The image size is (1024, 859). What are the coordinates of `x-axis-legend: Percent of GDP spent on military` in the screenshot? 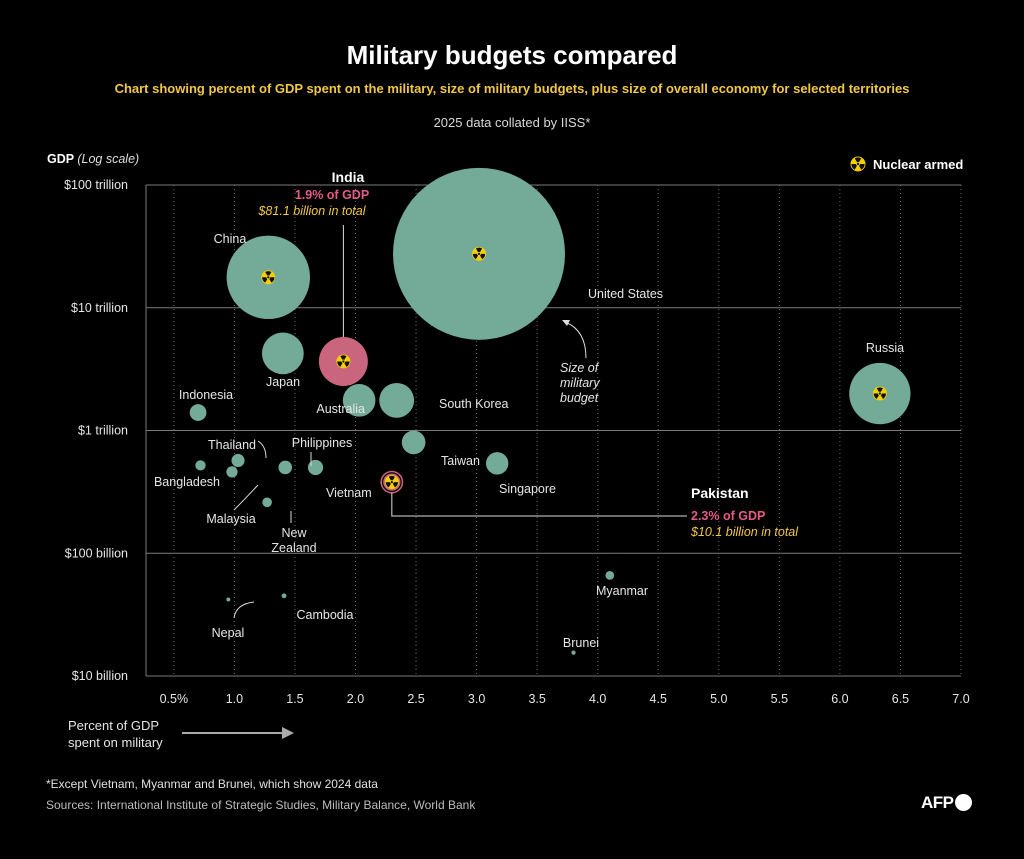 It's located at (115, 734).